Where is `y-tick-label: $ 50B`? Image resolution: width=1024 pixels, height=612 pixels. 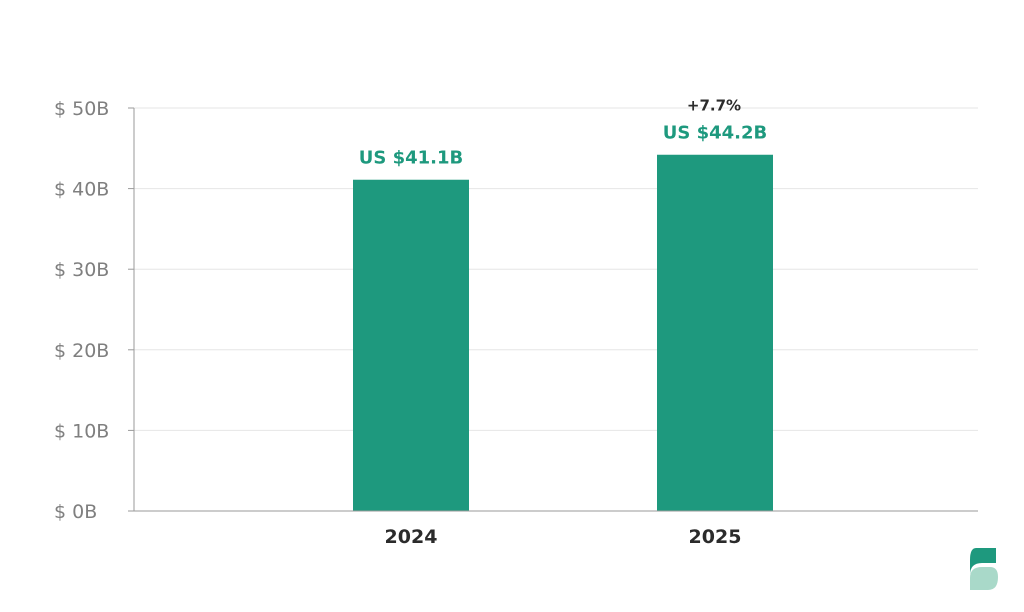 y-tick-label: $ 50B is located at coordinates (81, 109).